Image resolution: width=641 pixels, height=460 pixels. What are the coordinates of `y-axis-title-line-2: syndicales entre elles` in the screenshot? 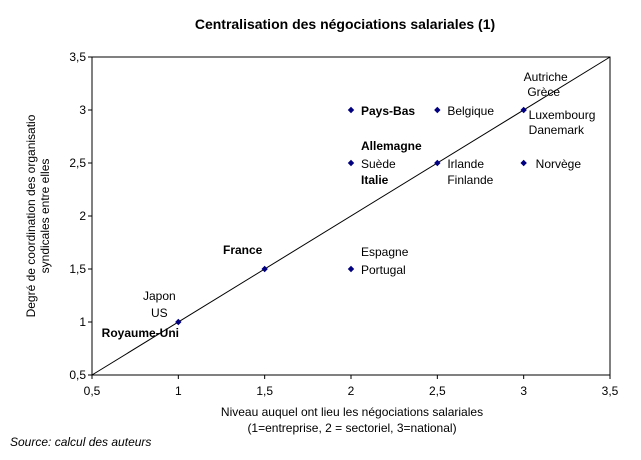 It's located at (45, 216).